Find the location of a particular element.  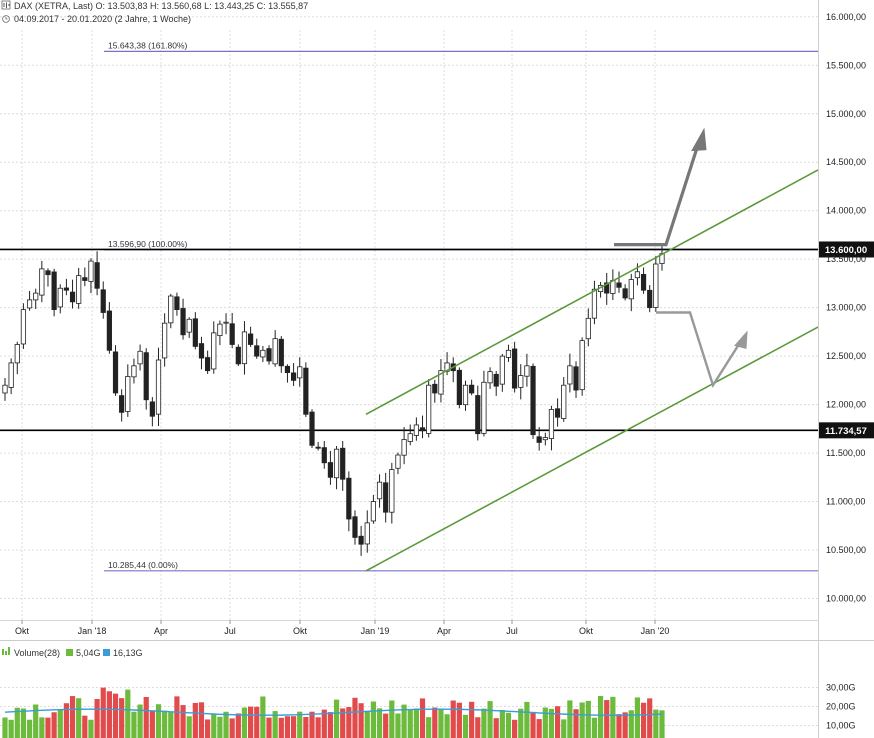

x-tick-label: Jan '19 is located at coordinates (375, 631).